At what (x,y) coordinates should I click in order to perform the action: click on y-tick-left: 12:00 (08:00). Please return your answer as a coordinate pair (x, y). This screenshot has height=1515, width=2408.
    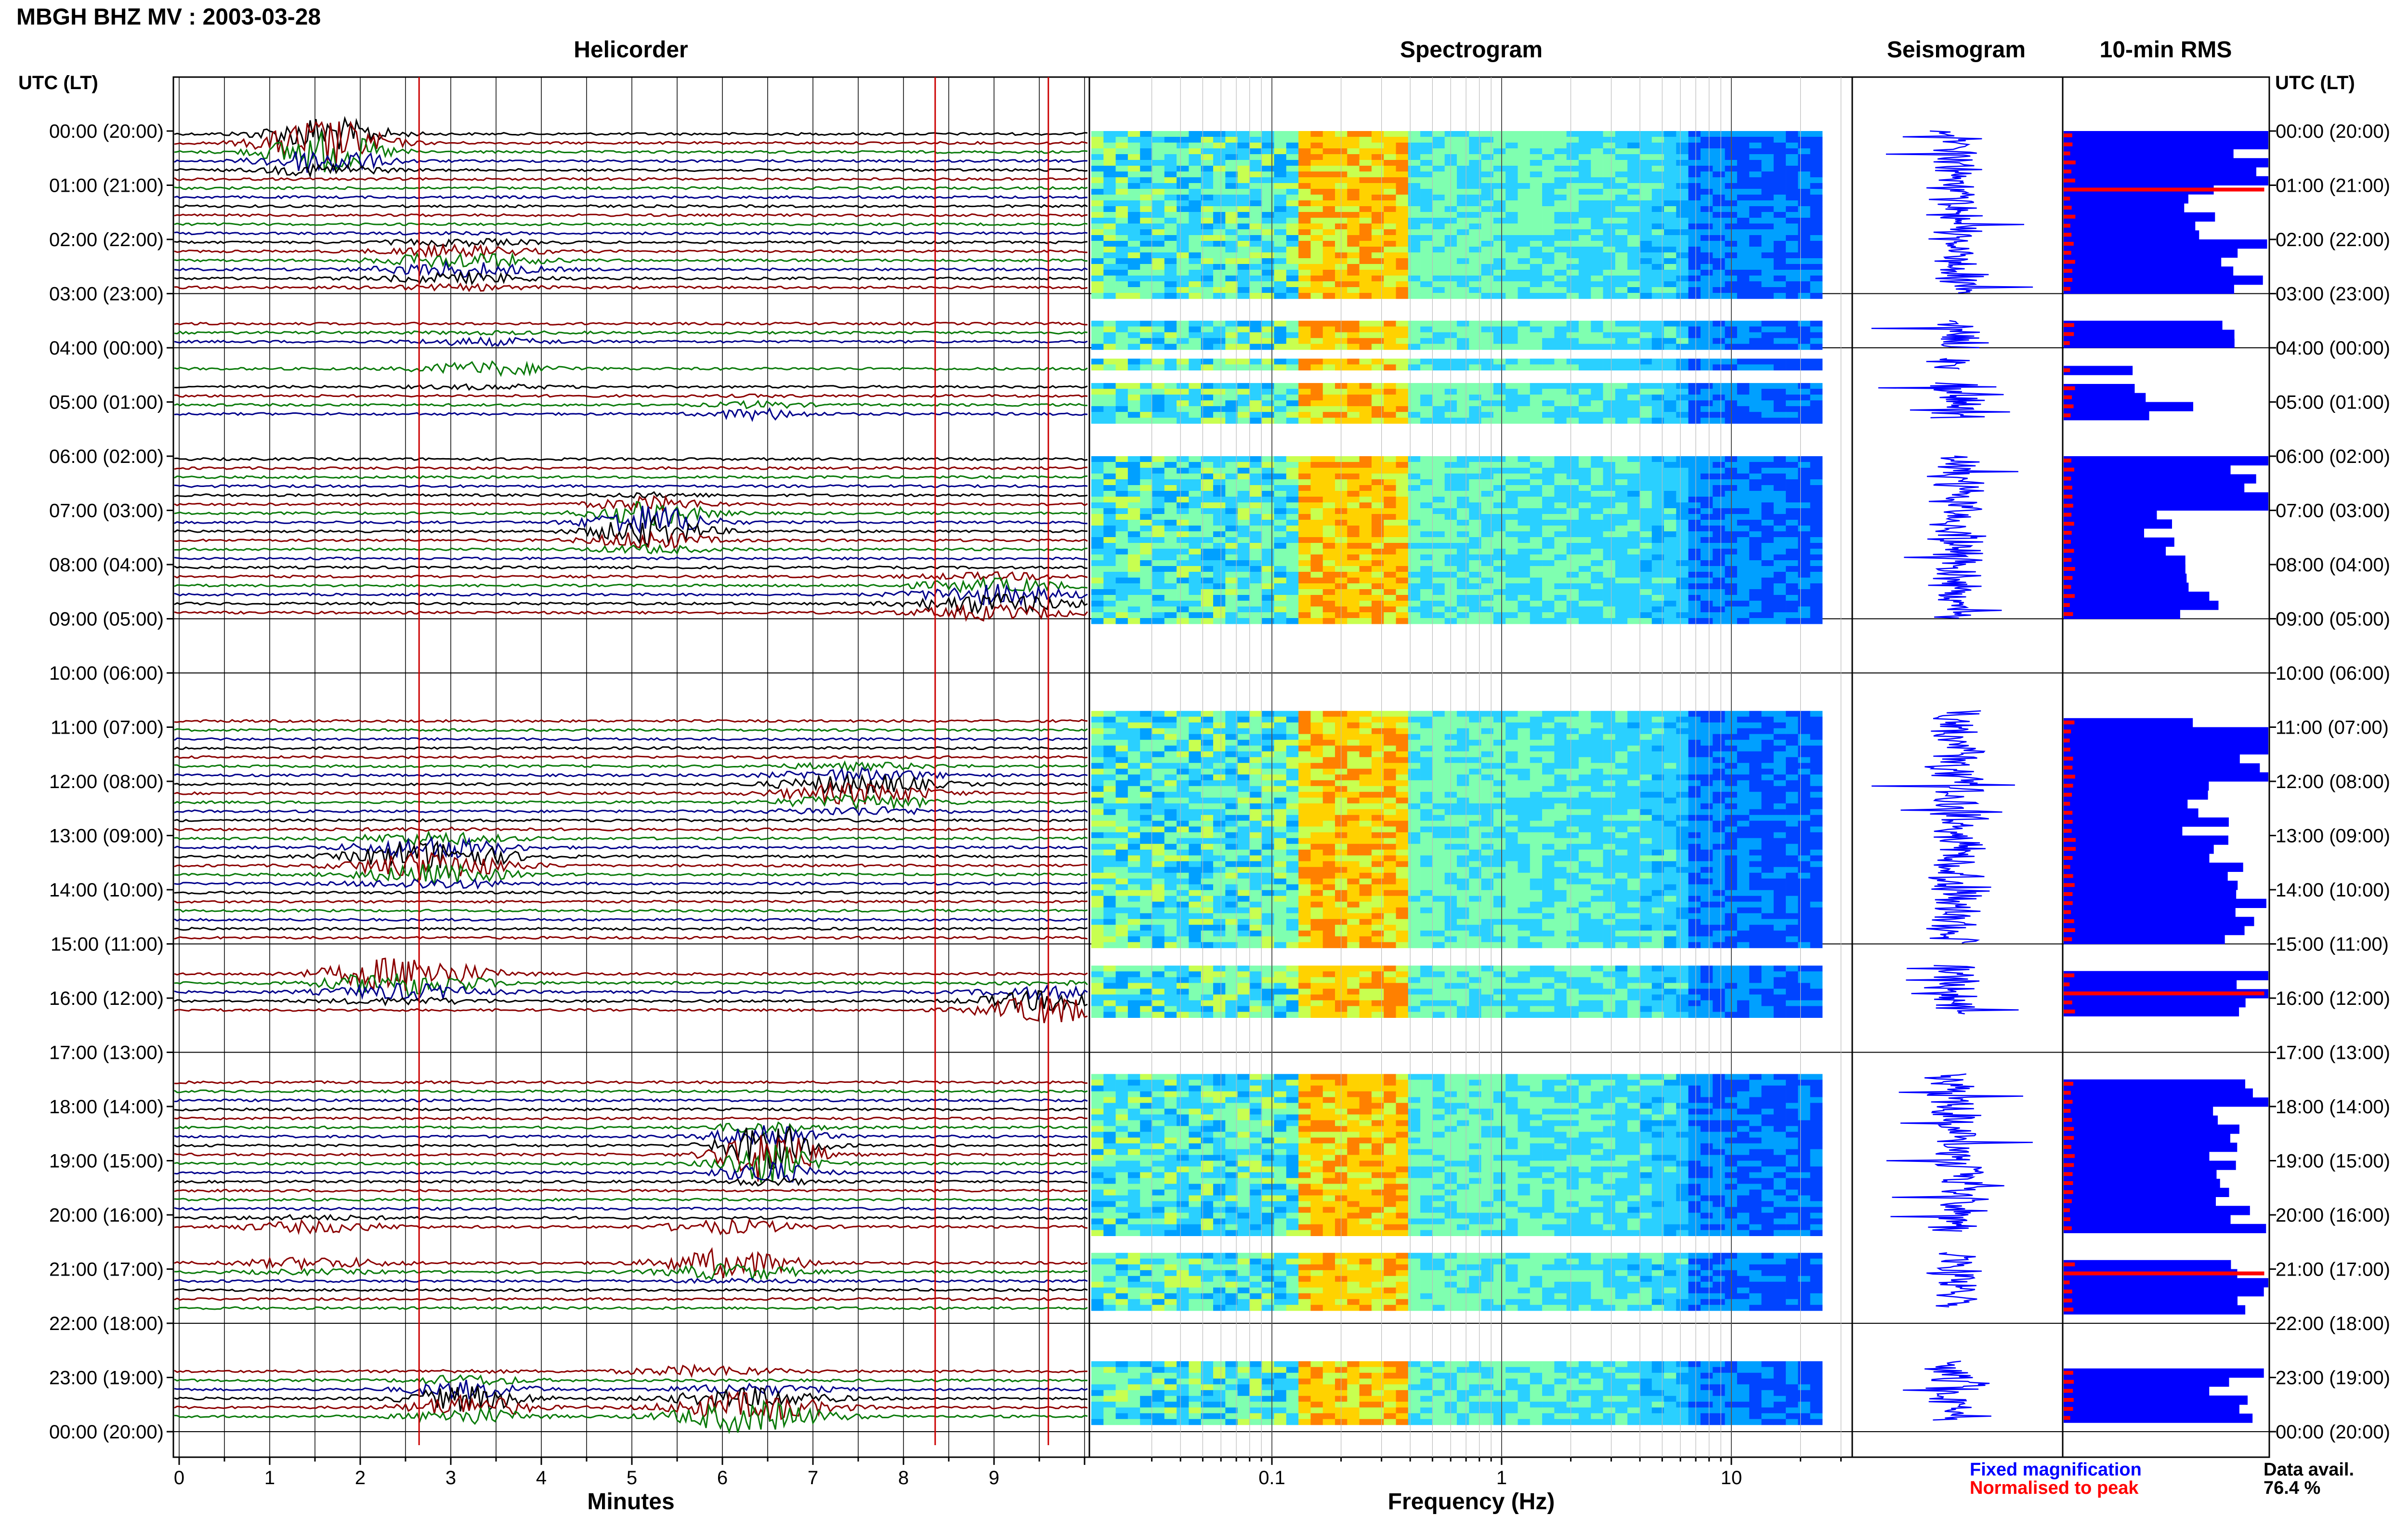
    Looking at the image, I should click on (106, 781).